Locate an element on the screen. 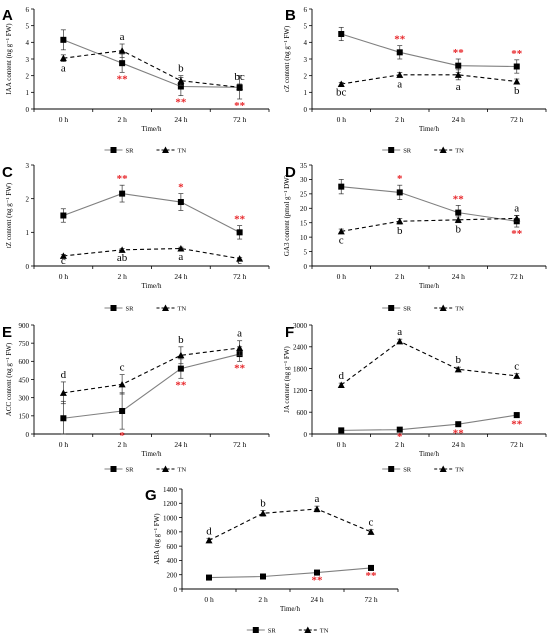  y-tick-label: 1200 is located at coordinates (170, 504).